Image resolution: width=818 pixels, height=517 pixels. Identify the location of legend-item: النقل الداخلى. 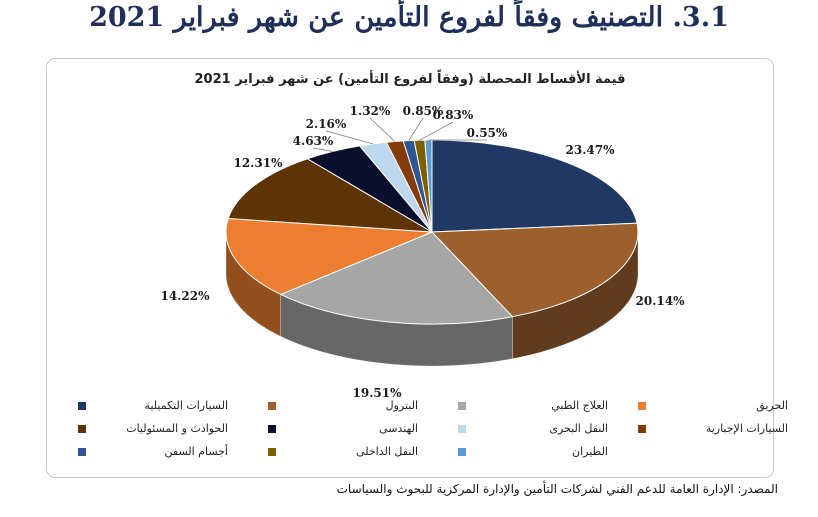
(350, 452).